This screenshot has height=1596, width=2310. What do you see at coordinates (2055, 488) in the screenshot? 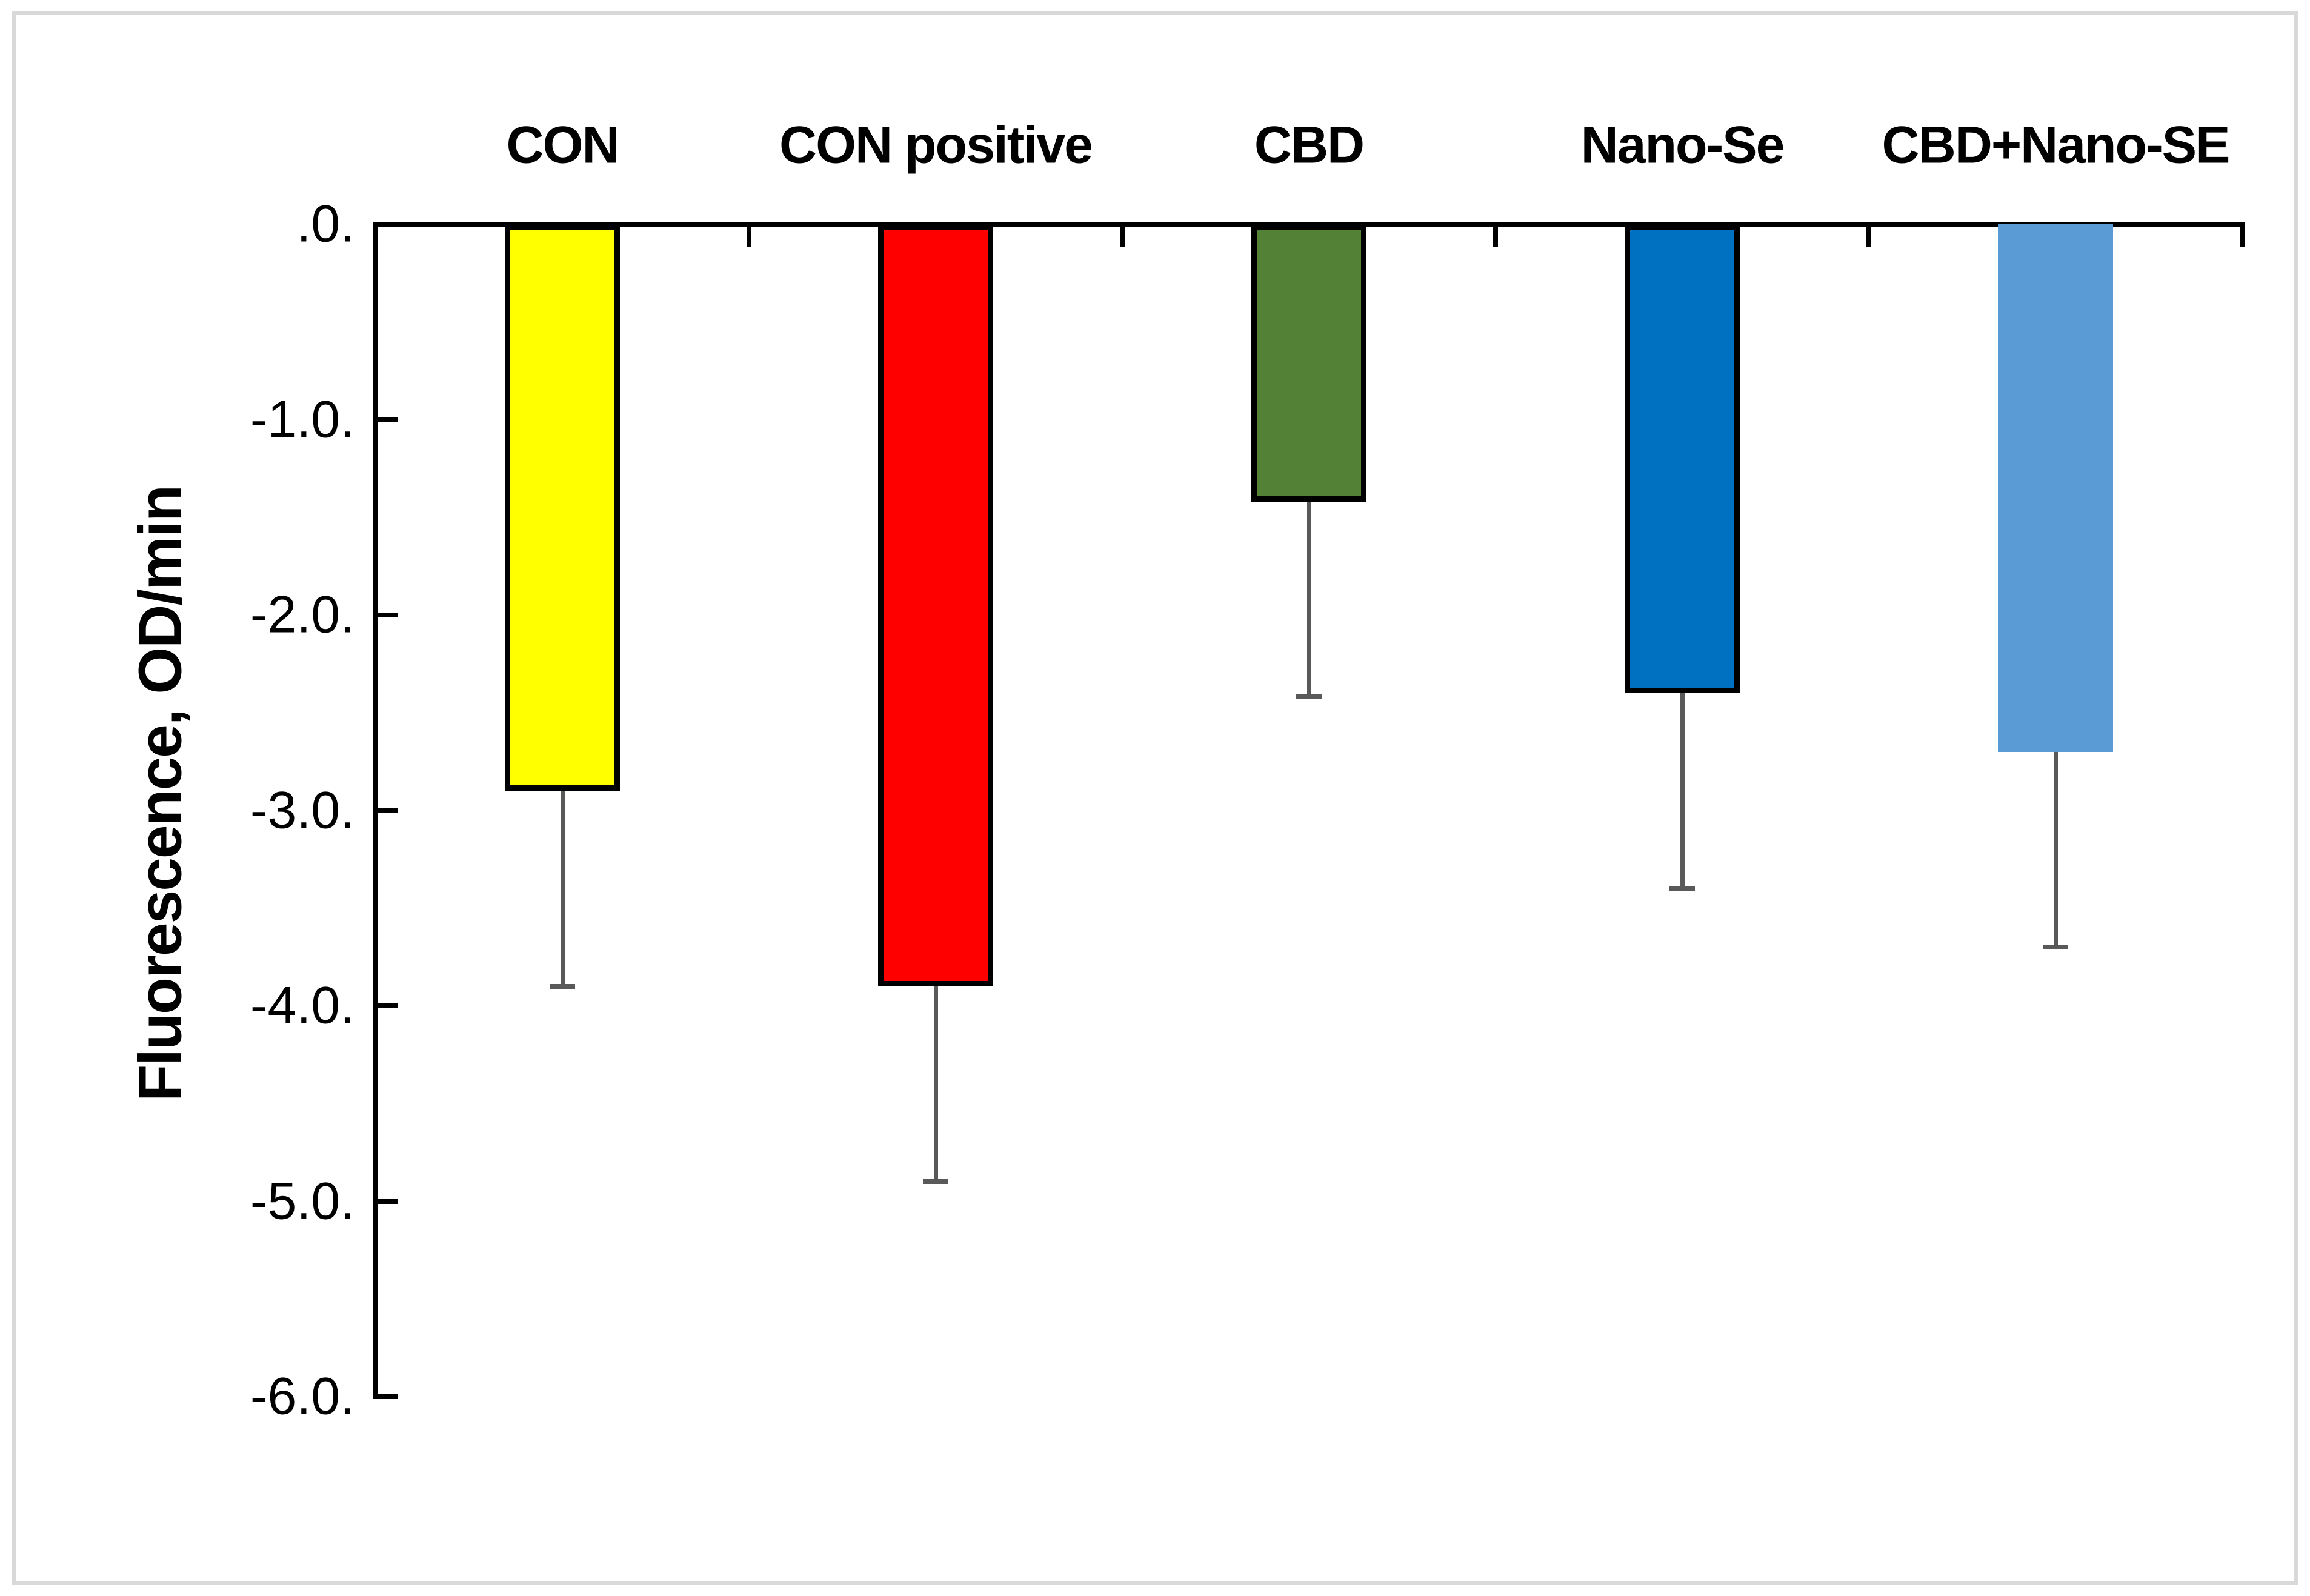
I see `bar-cbd-nano-se` at bounding box center [2055, 488].